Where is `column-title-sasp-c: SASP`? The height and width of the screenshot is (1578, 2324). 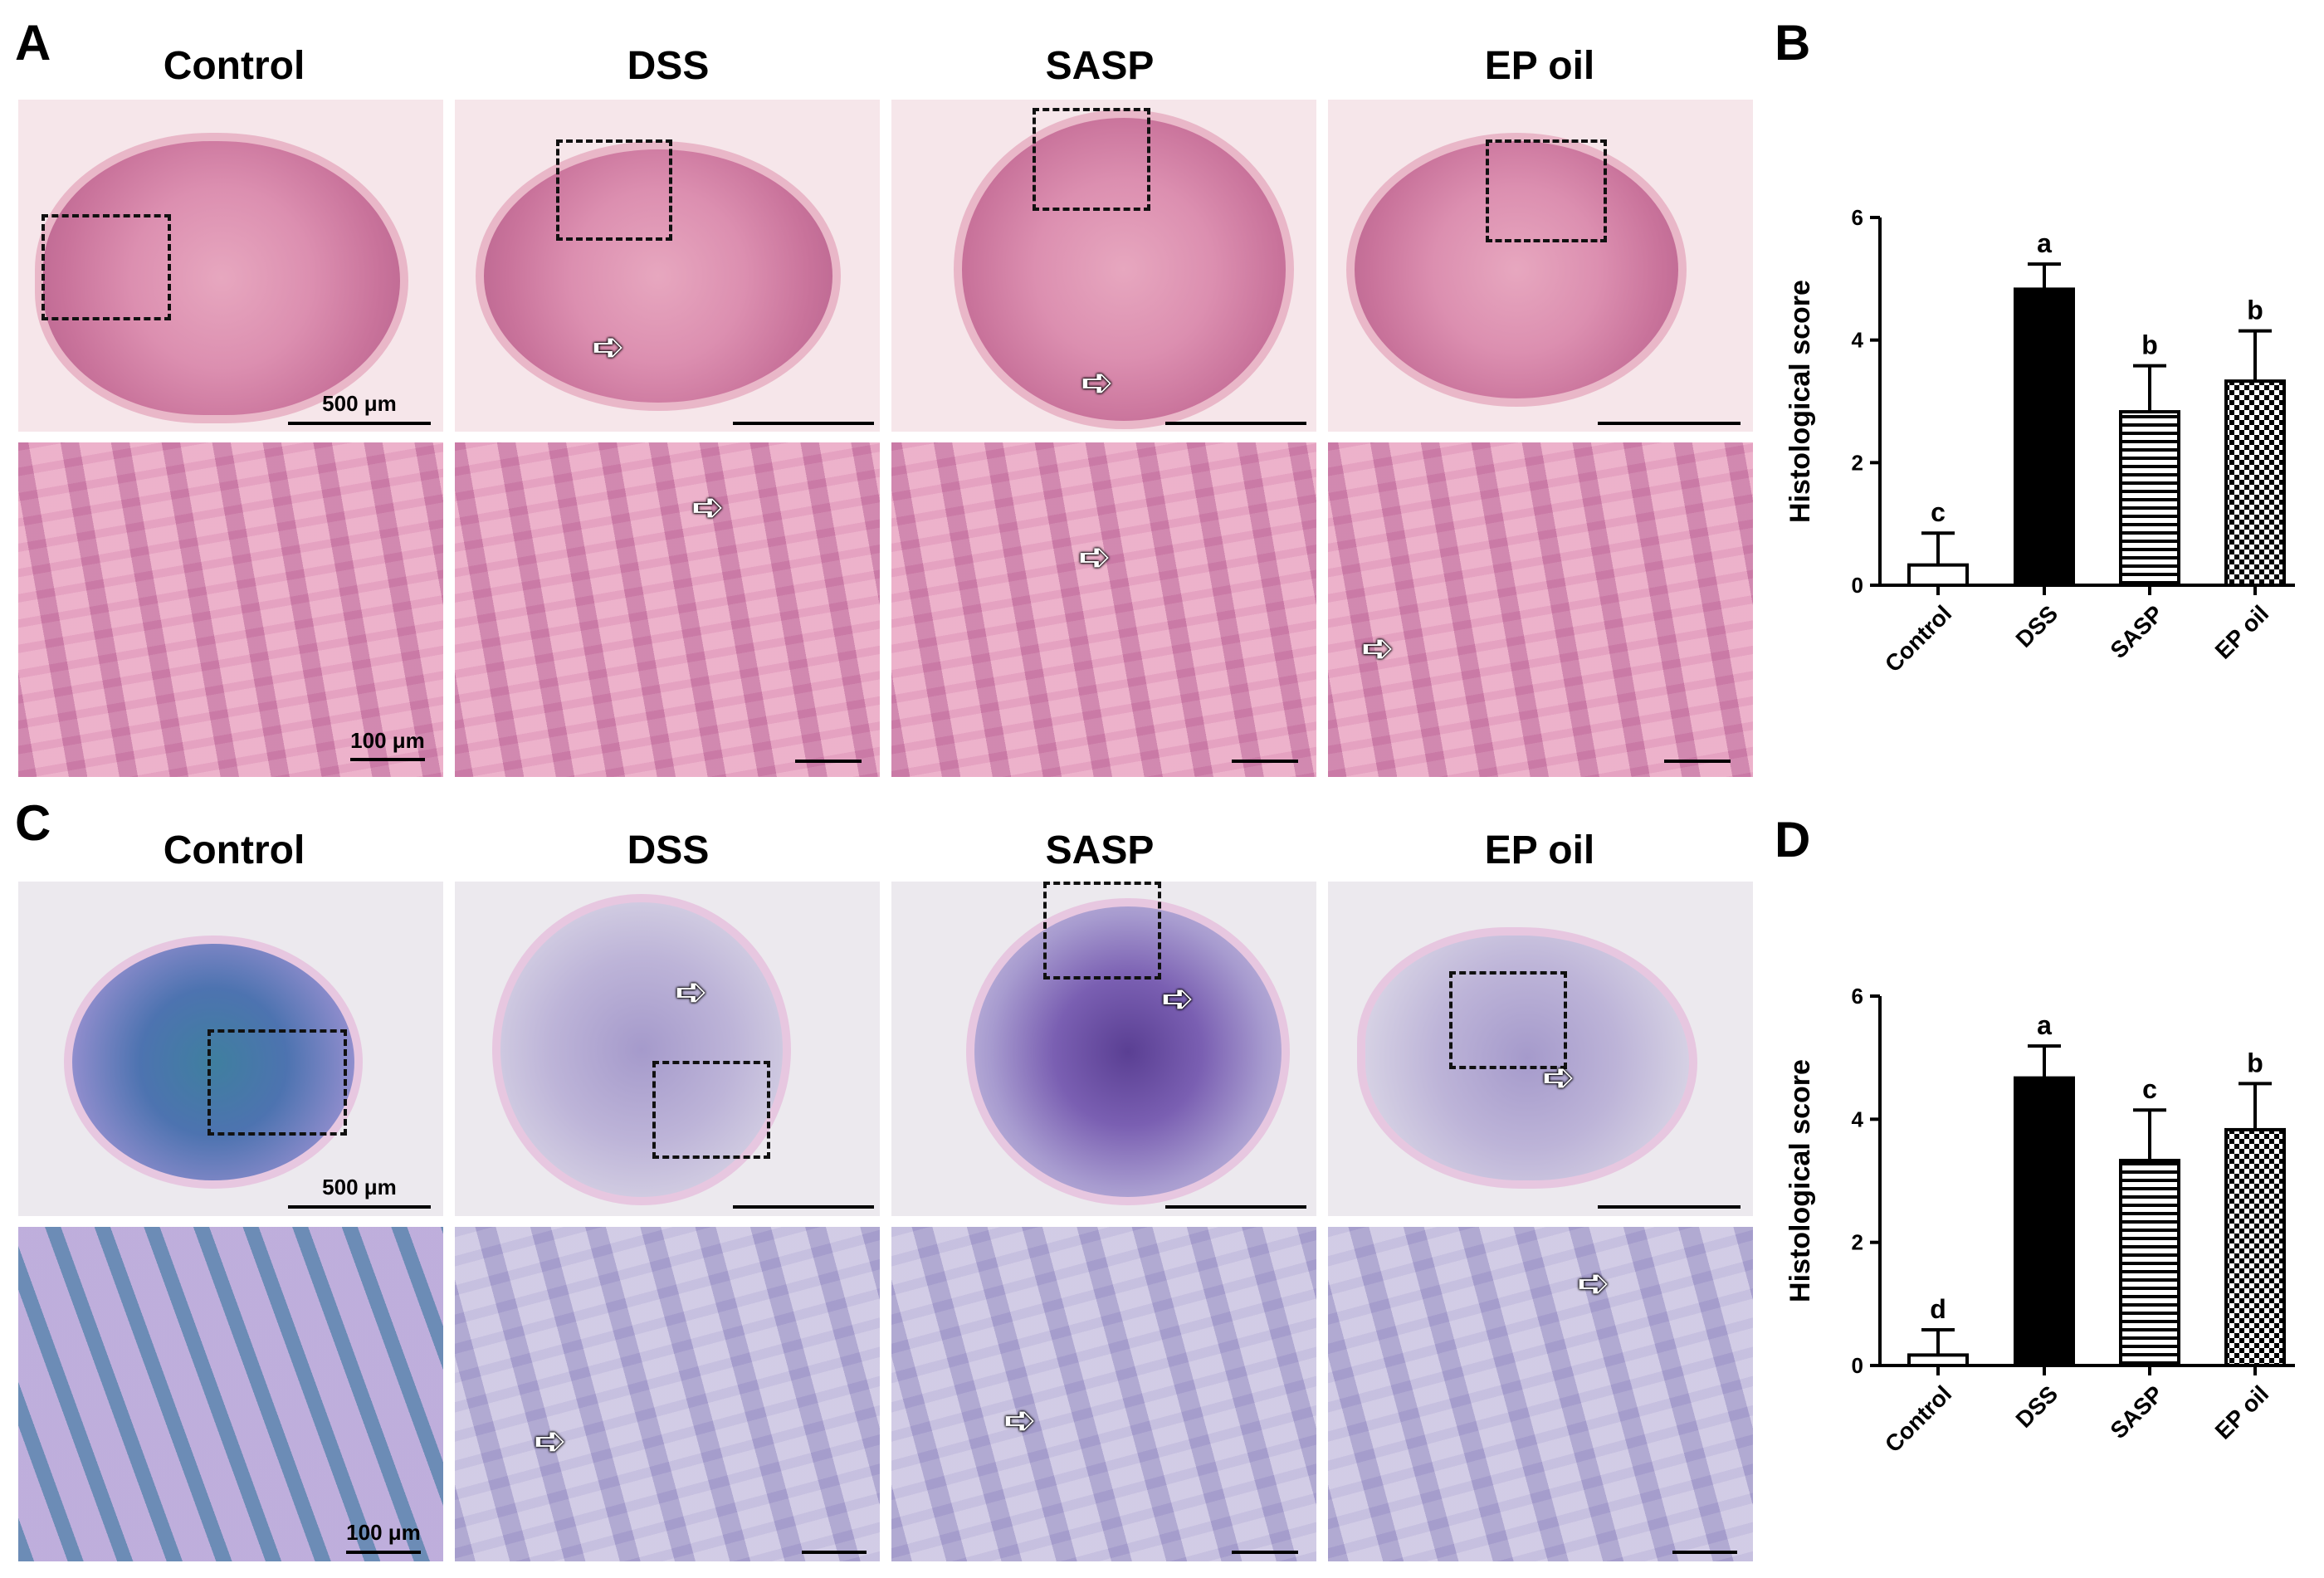 column-title-sasp-c: SASP is located at coordinates (1100, 850).